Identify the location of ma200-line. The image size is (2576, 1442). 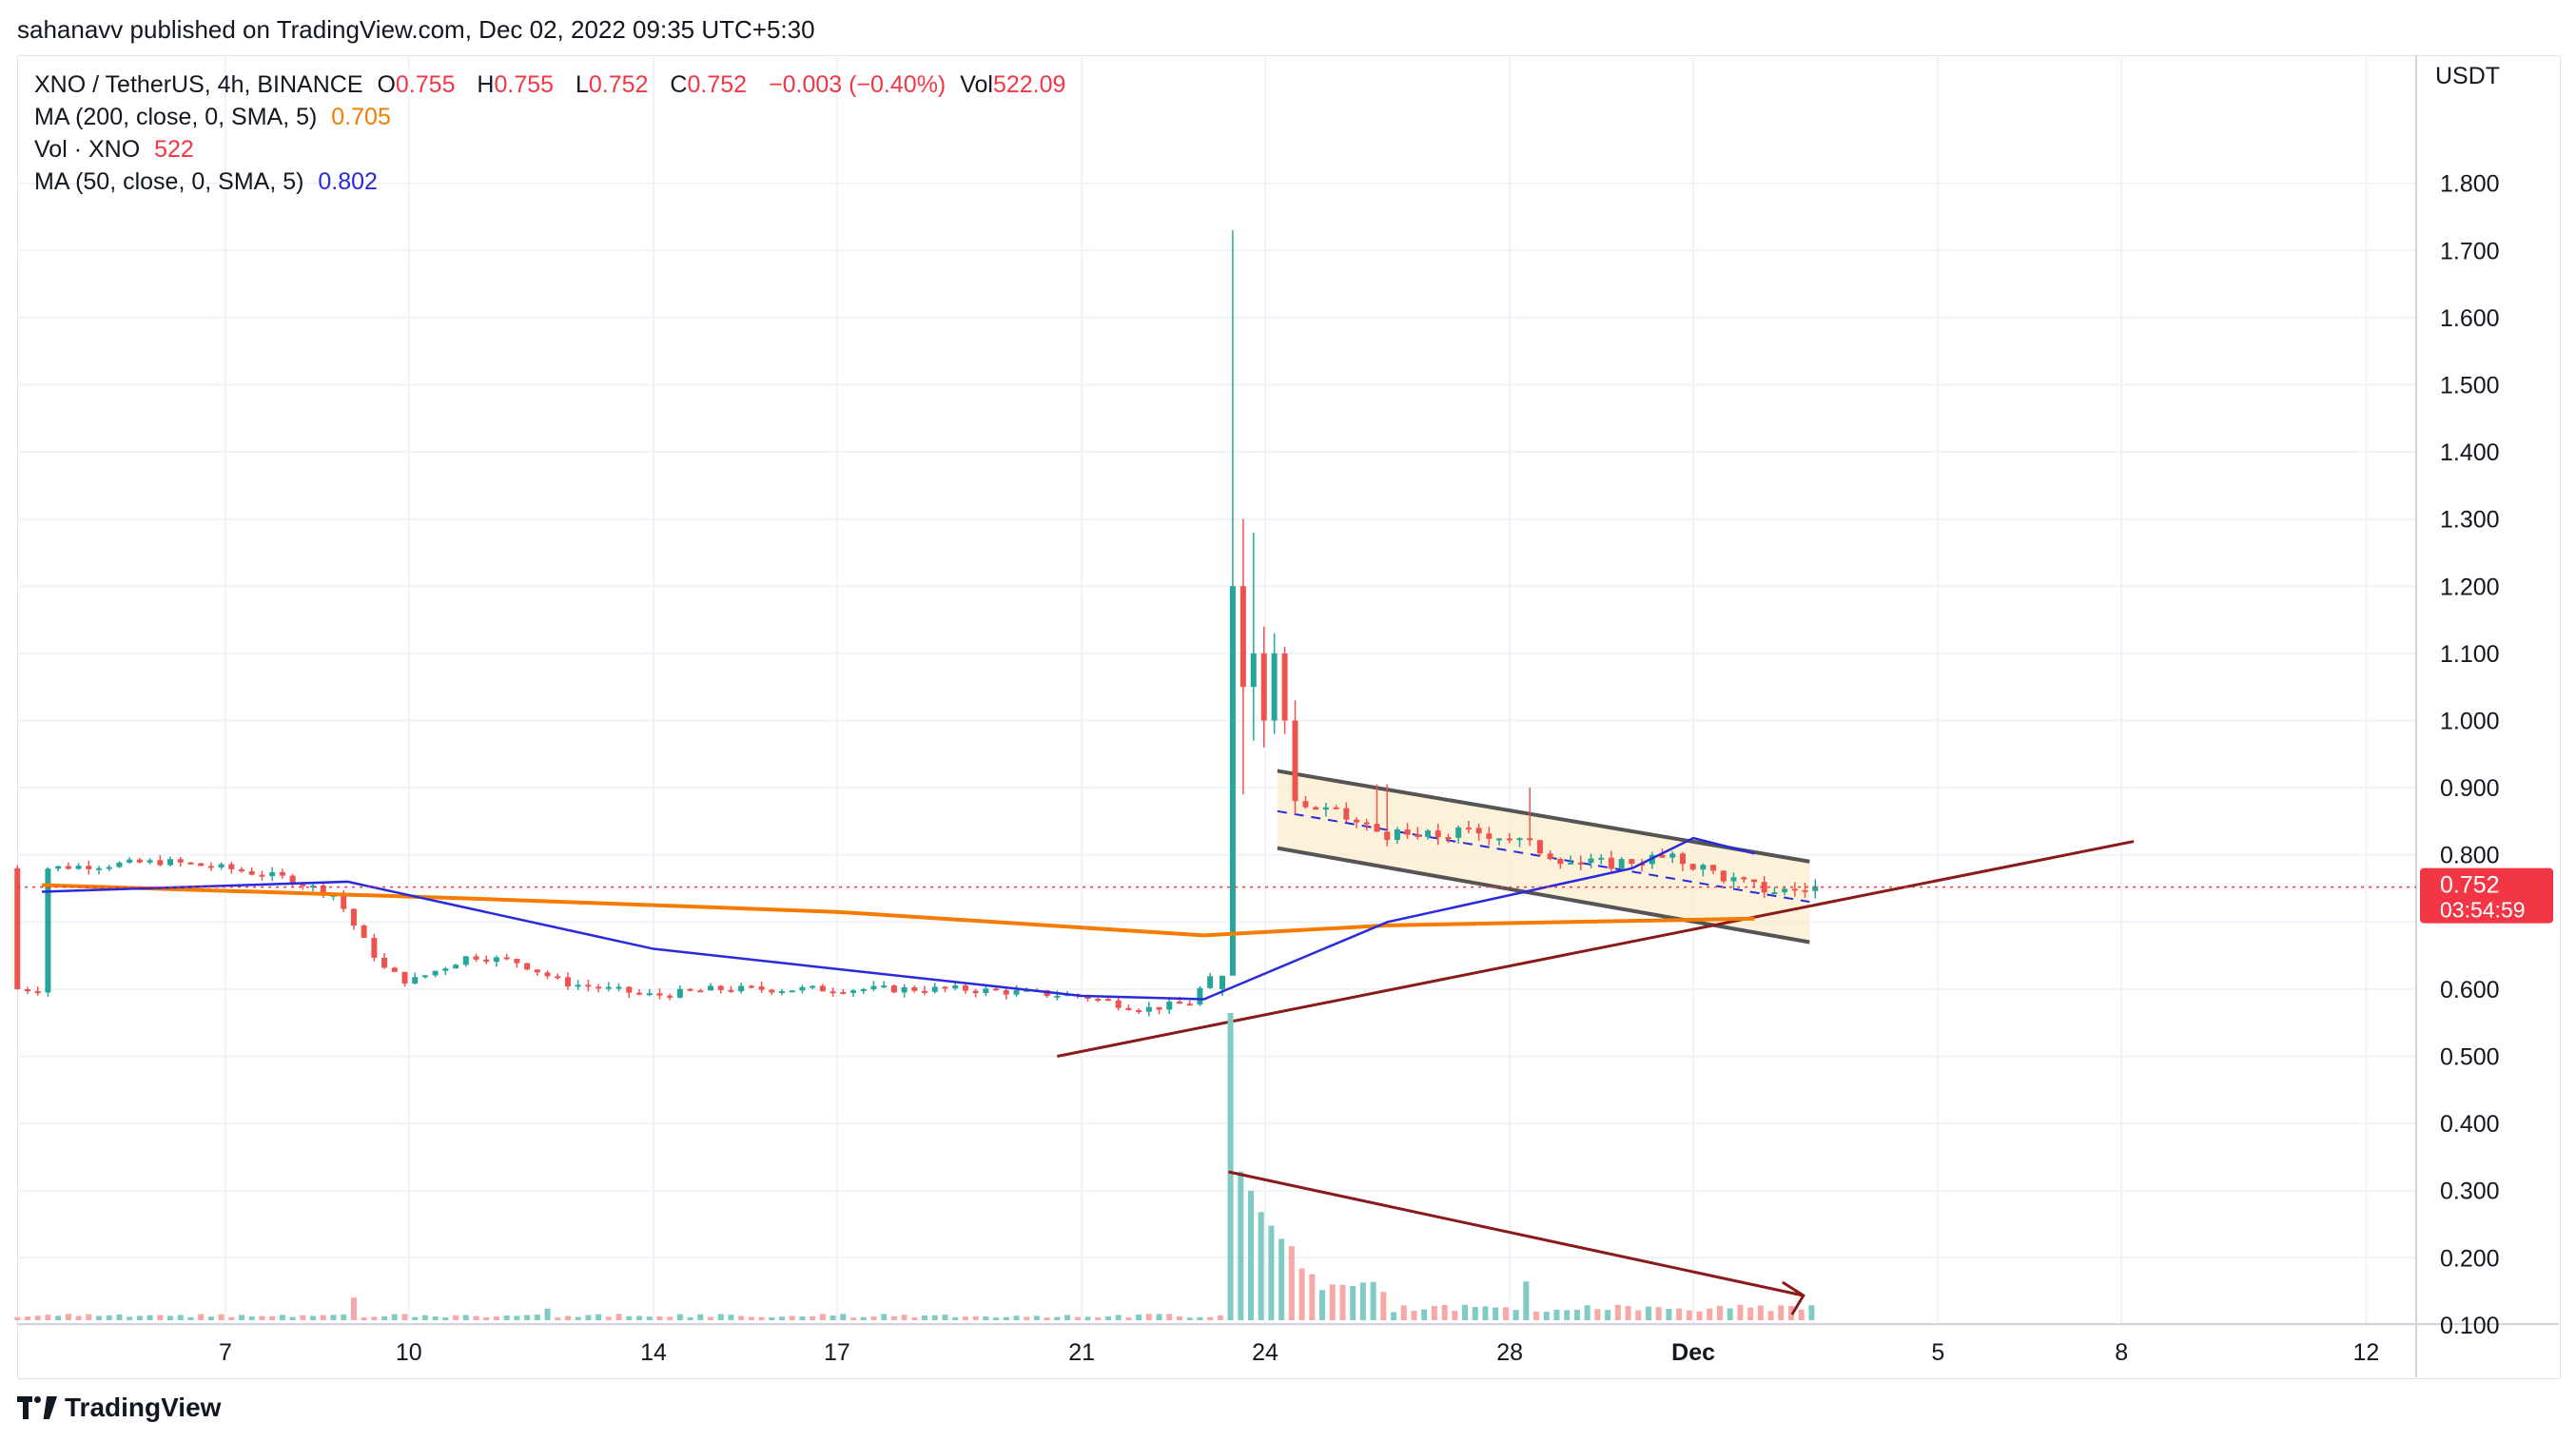
(898, 910).